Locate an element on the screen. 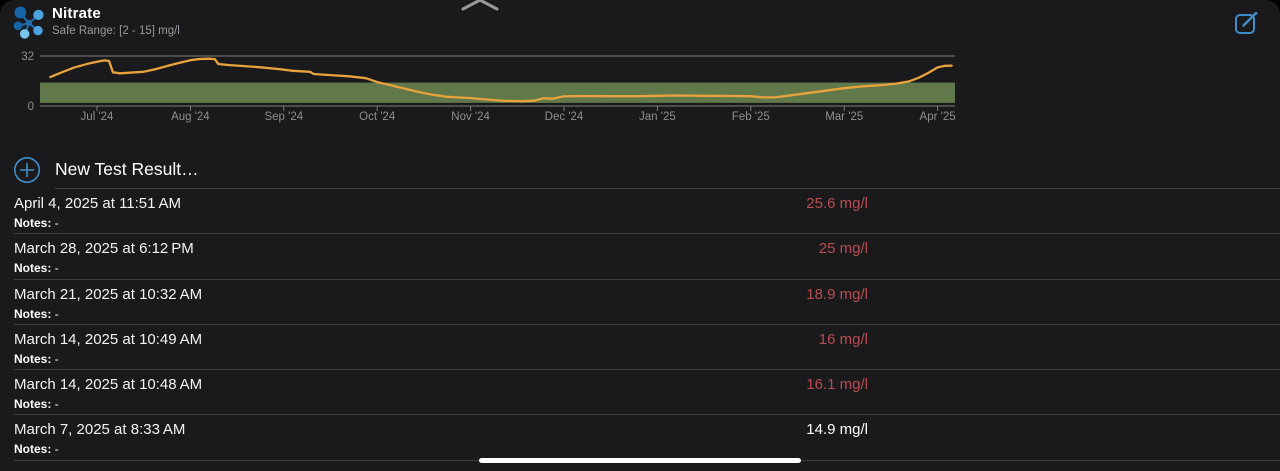  x-axis-tick-label: Sep '24 is located at coordinates (283, 117).